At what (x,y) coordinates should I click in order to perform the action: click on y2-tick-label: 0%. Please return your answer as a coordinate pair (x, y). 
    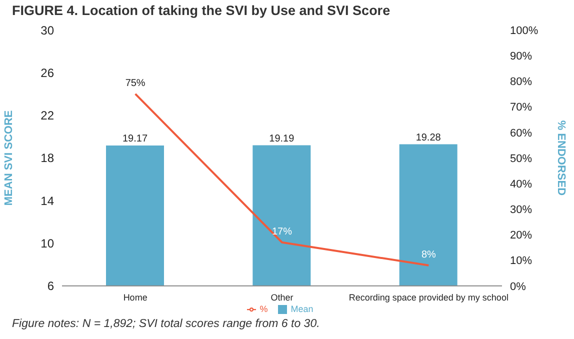
    Looking at the image, I should click on (518, 286).